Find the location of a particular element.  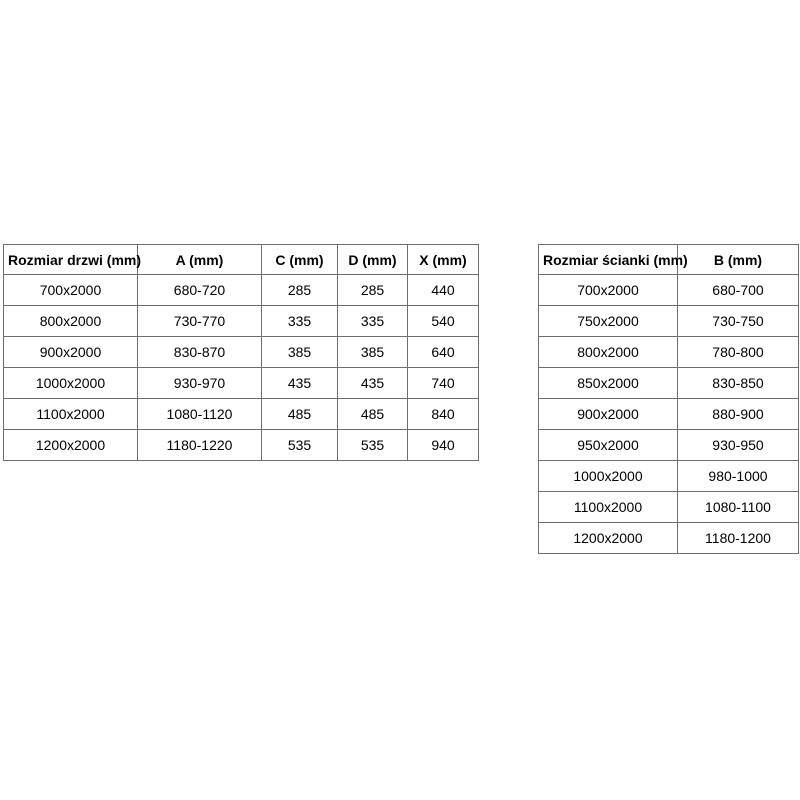

table-cell: 830-850 is located at coordinates (738, 383).